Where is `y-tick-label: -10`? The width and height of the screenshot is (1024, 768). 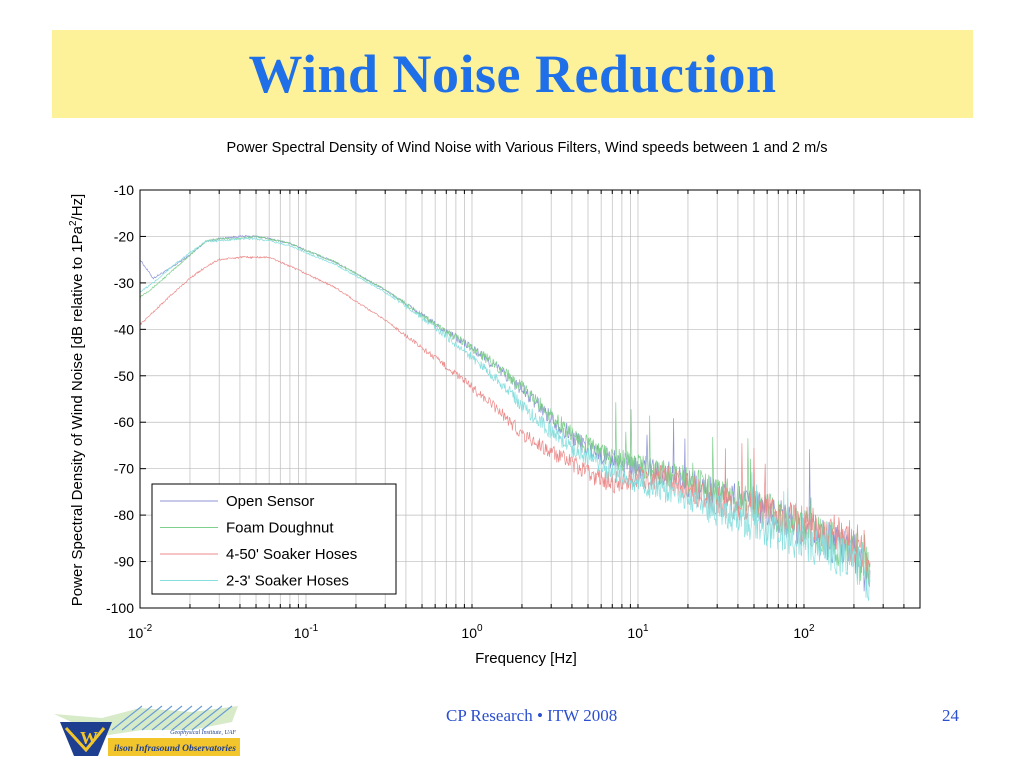
y-tick-label: -10 is located at coordinates (124, 190).